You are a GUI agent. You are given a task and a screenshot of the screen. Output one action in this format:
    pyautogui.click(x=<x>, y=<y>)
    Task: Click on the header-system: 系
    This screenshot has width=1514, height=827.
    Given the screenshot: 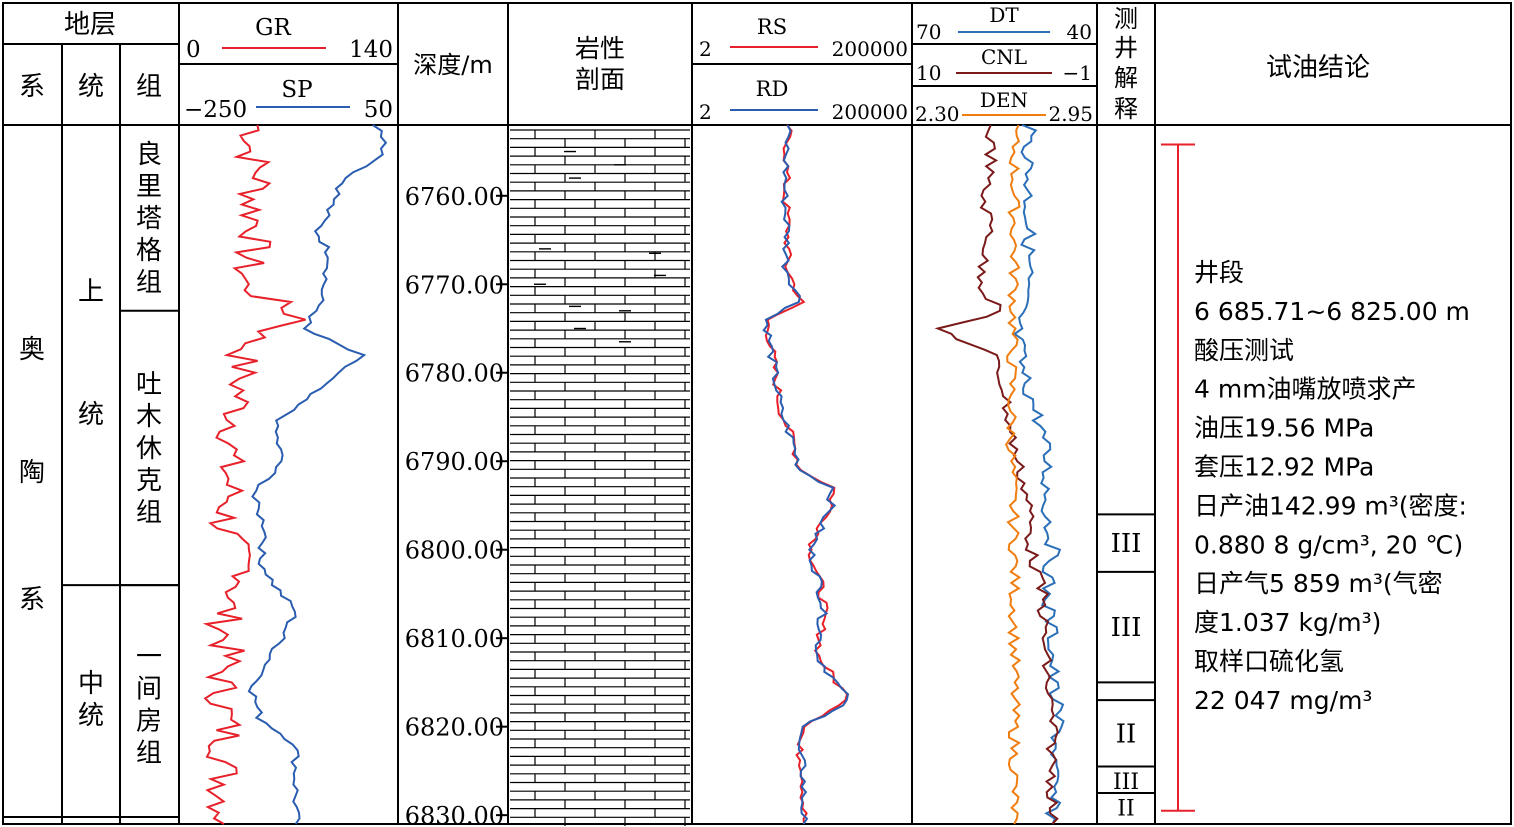 What is the action you would take?
    pyautogui.click(x=32, y=87)
    